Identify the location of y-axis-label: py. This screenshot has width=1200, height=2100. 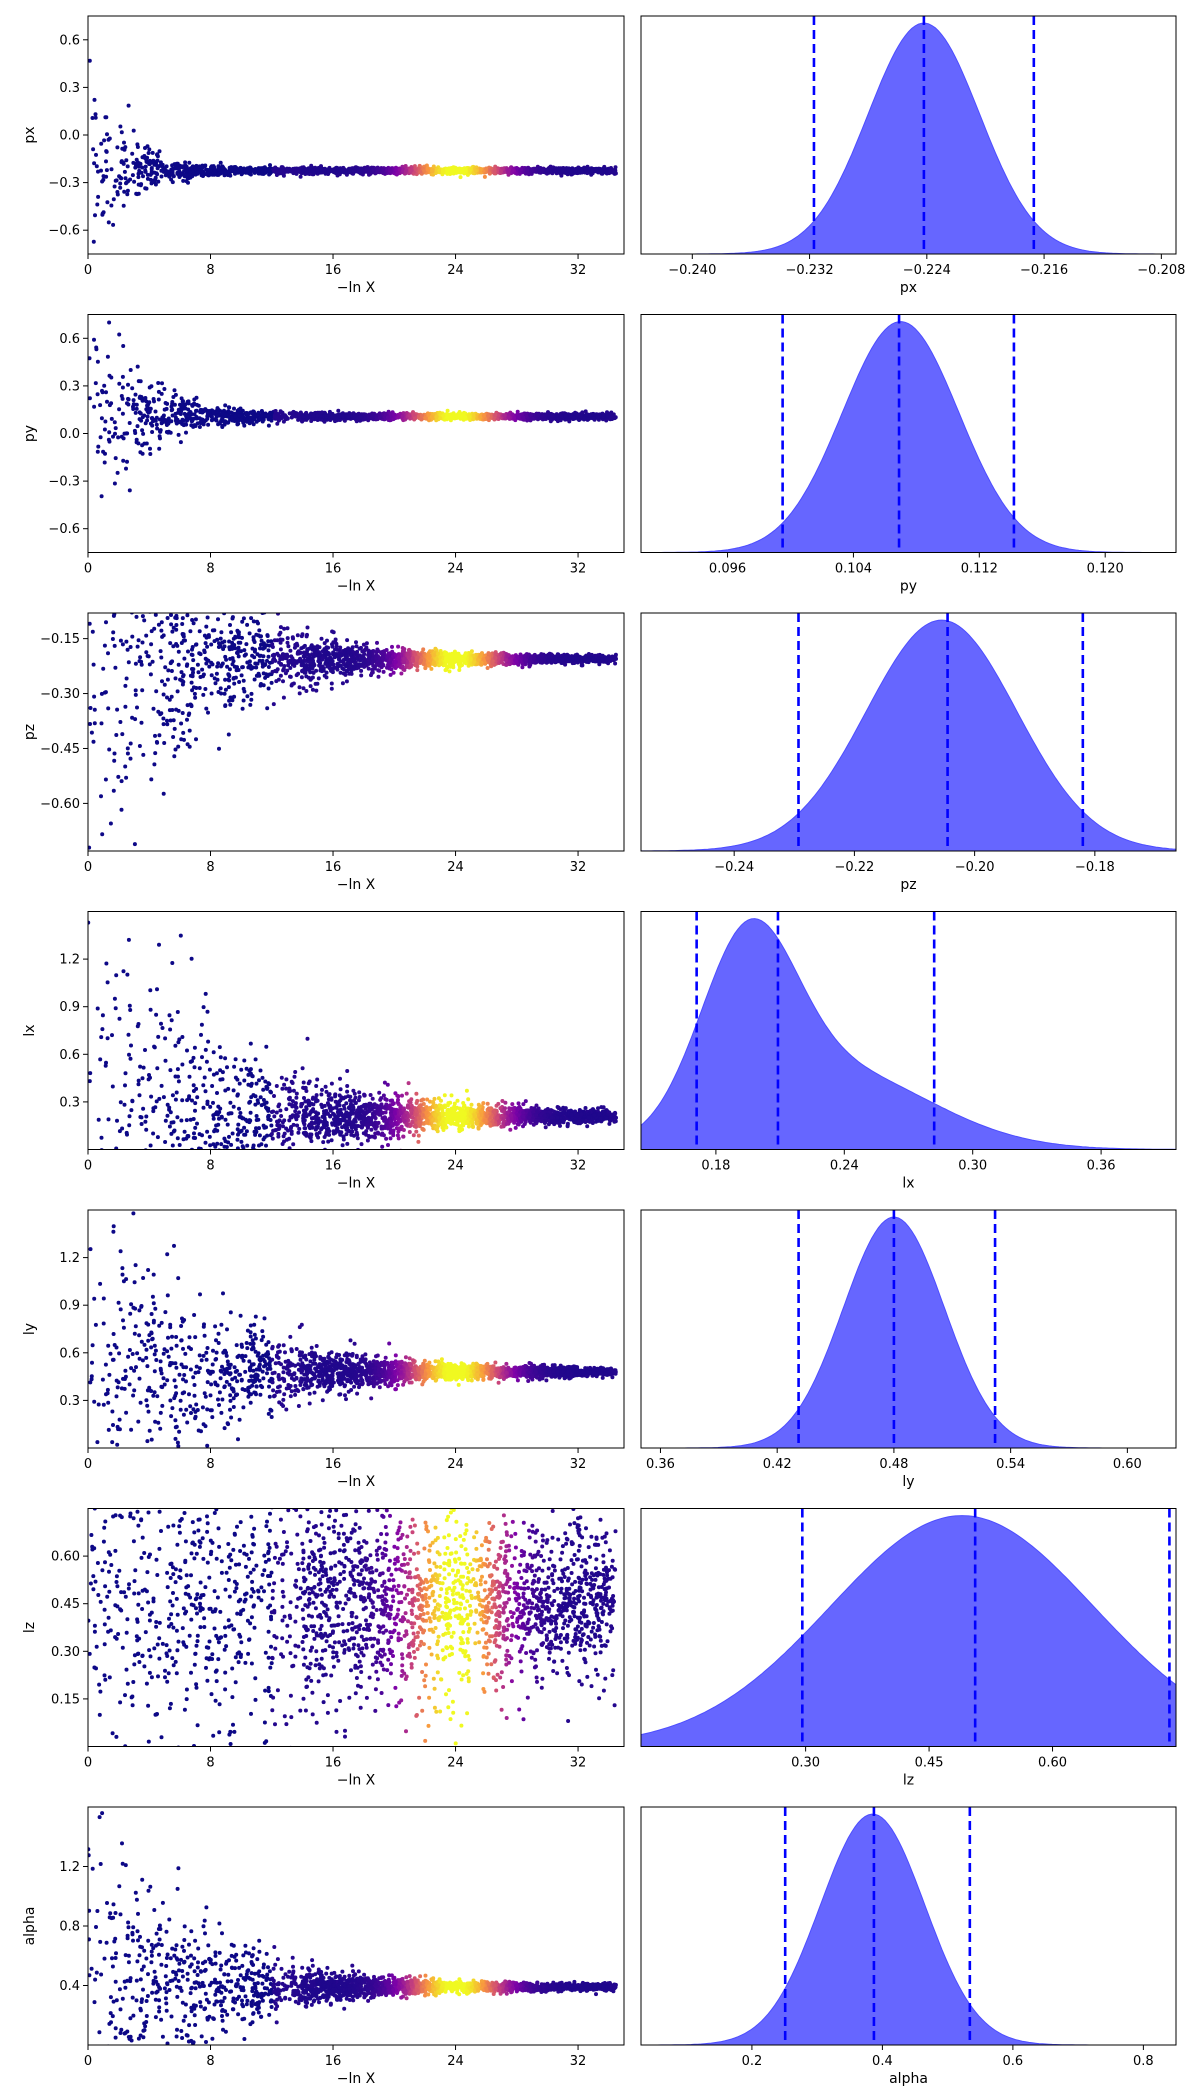
(30, 433).